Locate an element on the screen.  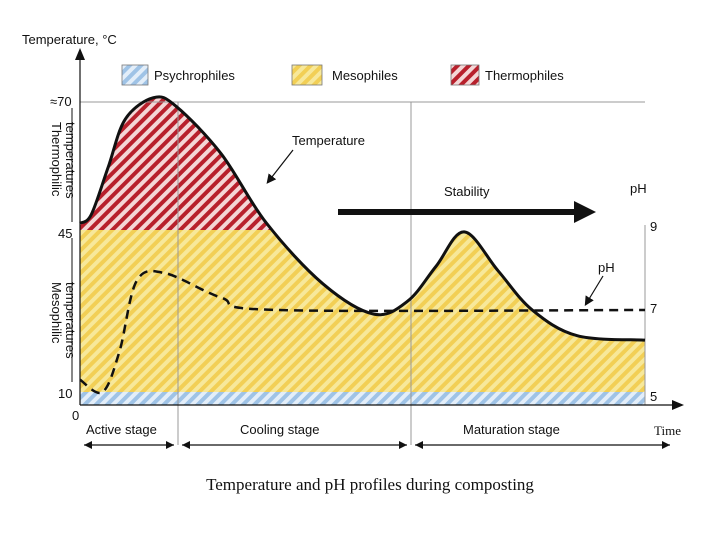
stability-arrowhead is located at coordinates (585, 212).